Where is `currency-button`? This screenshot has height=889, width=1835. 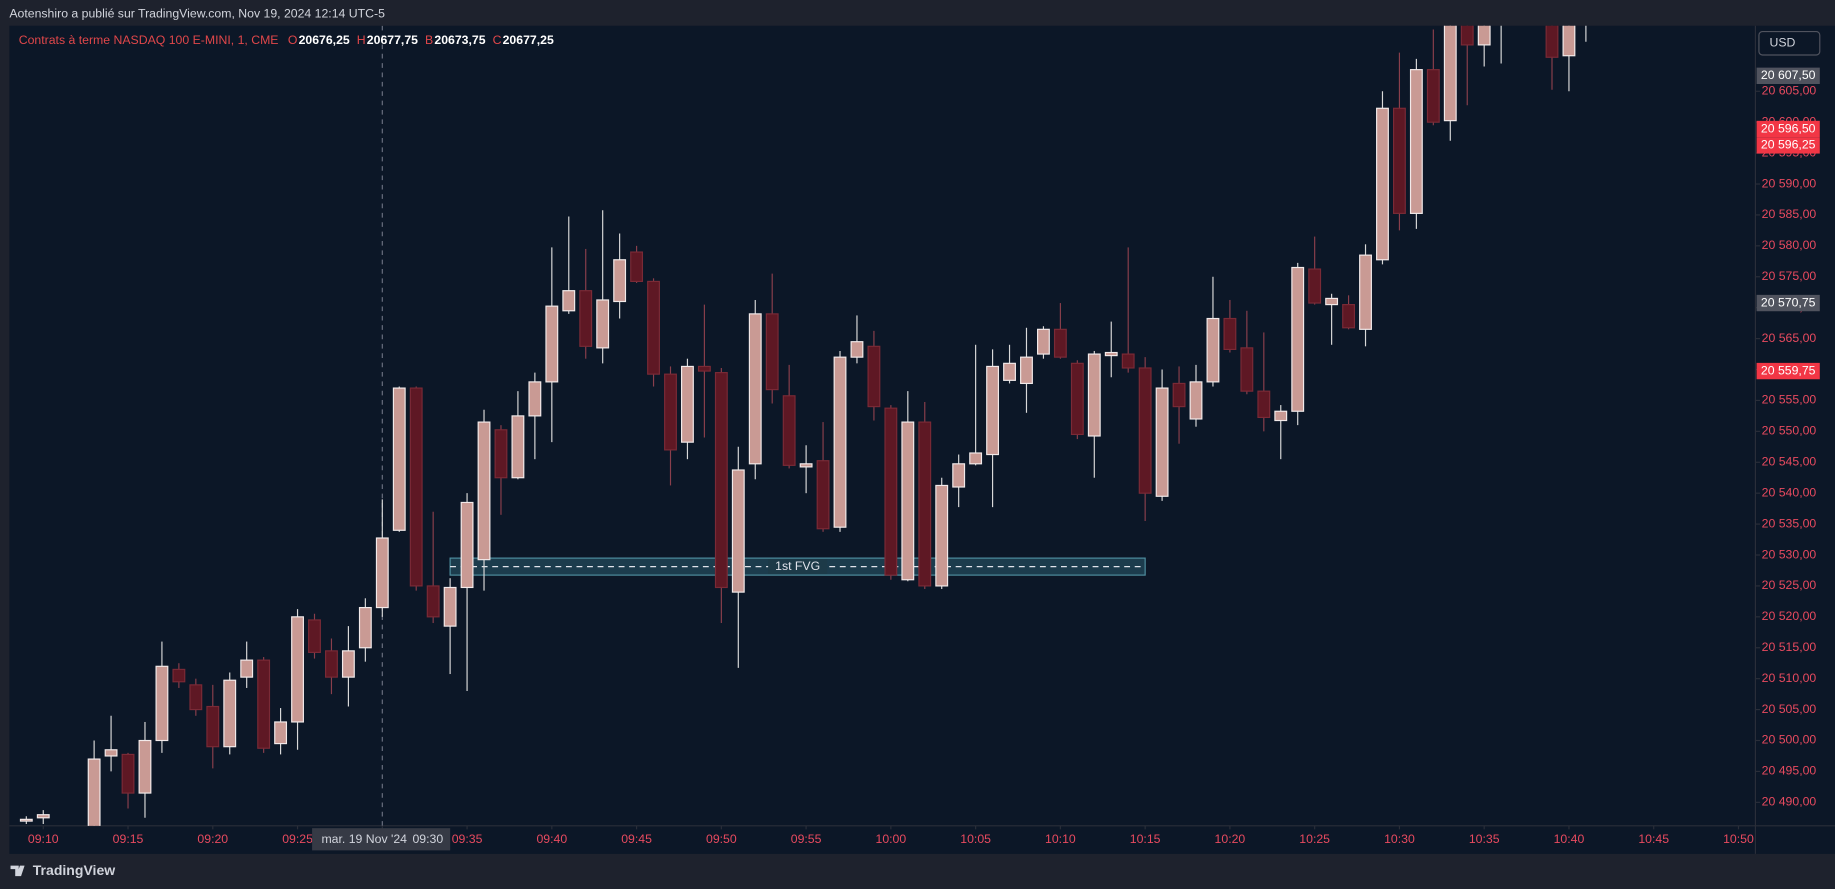
currency-button is located at coordinates (1789, 43).